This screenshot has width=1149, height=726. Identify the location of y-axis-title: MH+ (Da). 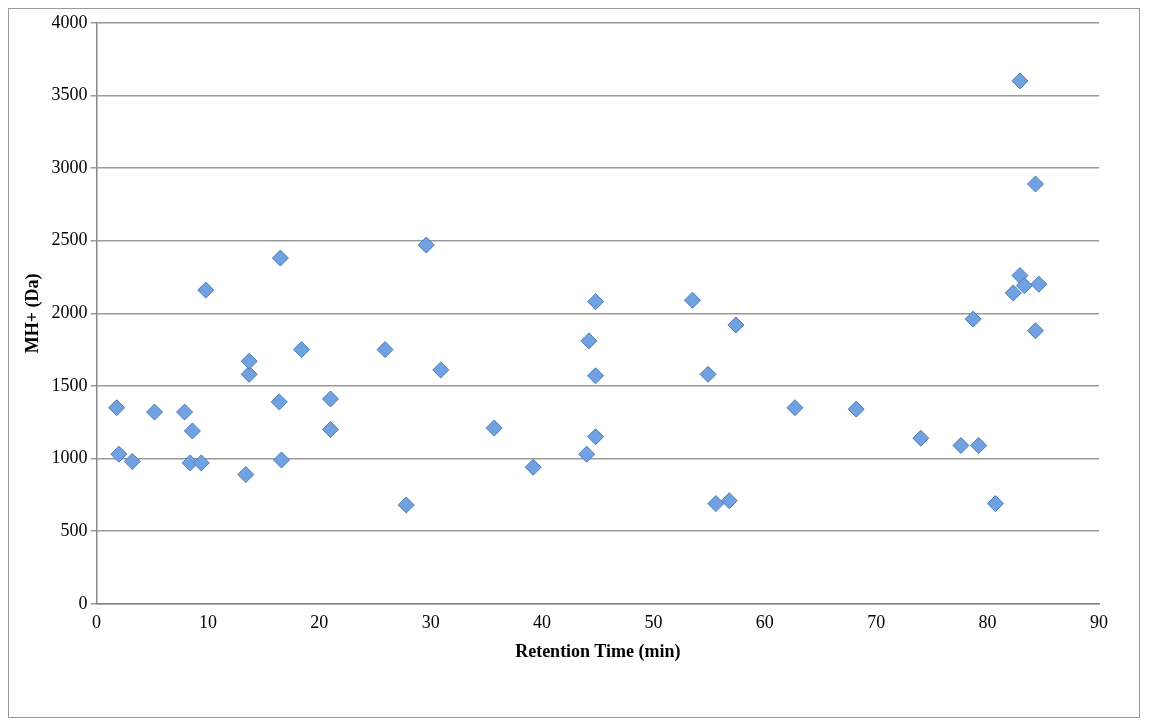
(33, 313).